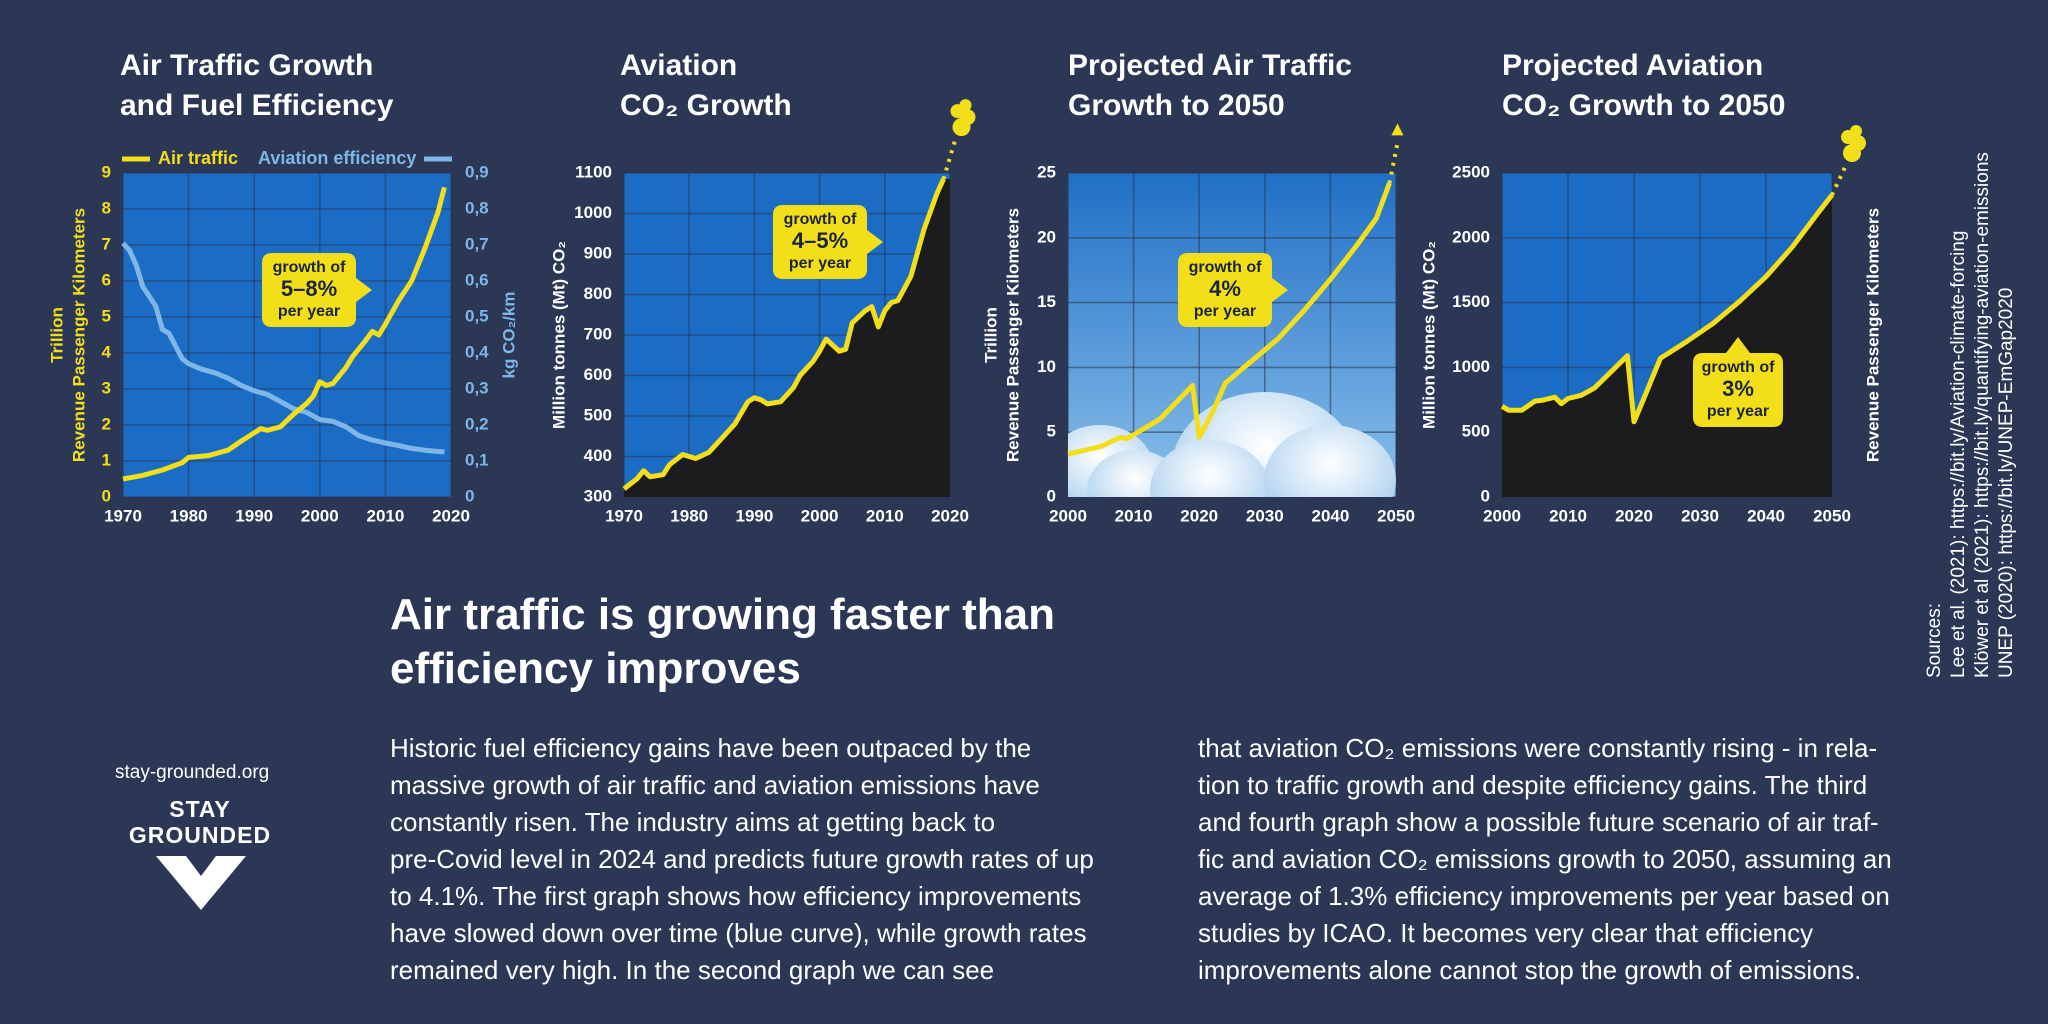 The width and height of the screenshot is (2048, 1024). I want to click on chart4-y-tick: 1500, so click(1471, 301).